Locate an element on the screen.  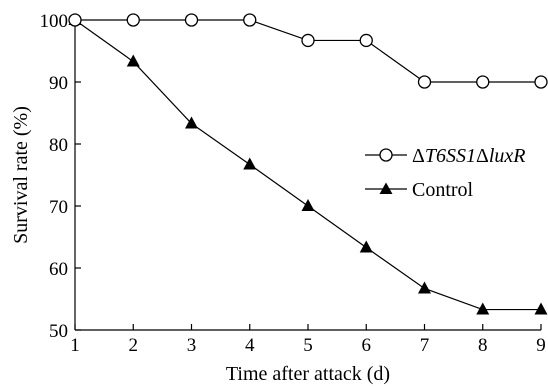
y-ticks: 50 60 70 80 90 100 is located at coordinates (60, 176).